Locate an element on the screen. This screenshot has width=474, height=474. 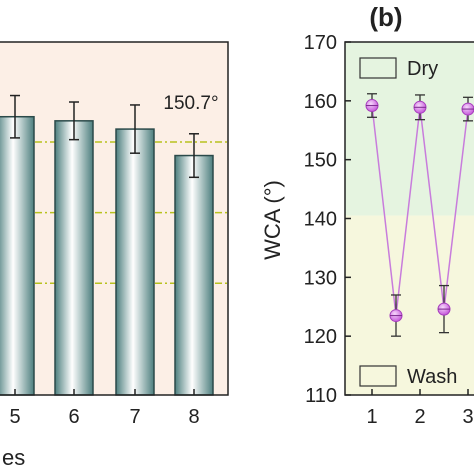
y-tick-label-130: 130 is located at coordinates (320, 278).